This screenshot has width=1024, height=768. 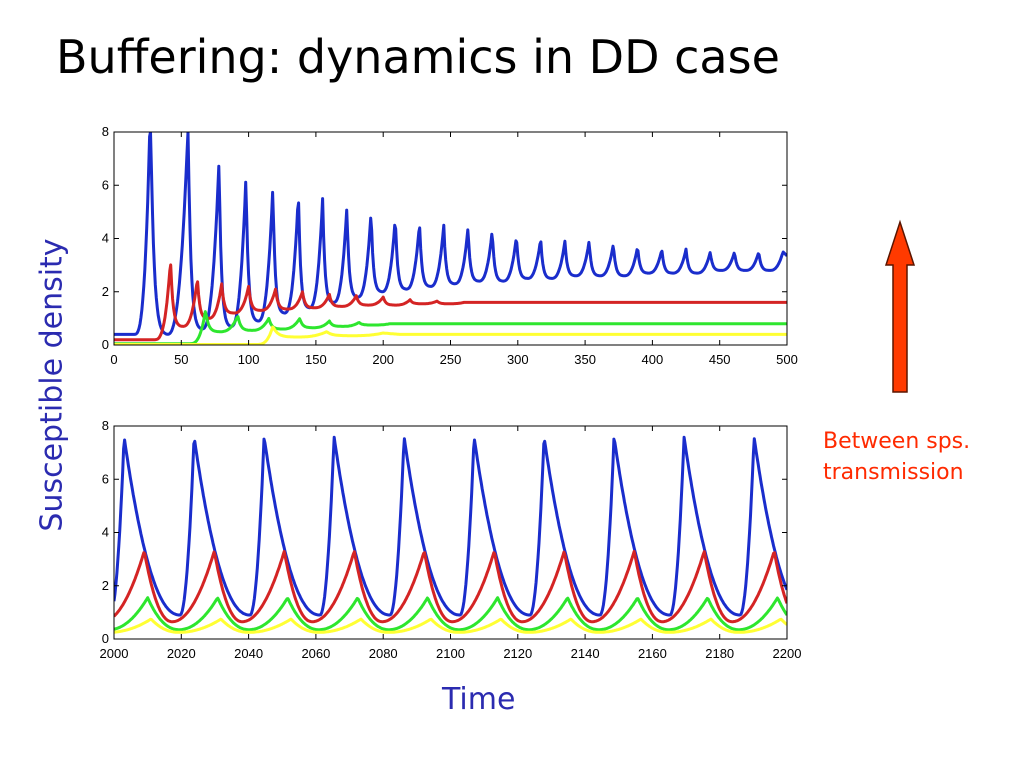 I want to click on x-tick-label: 2000, so click(x=114, y=653).